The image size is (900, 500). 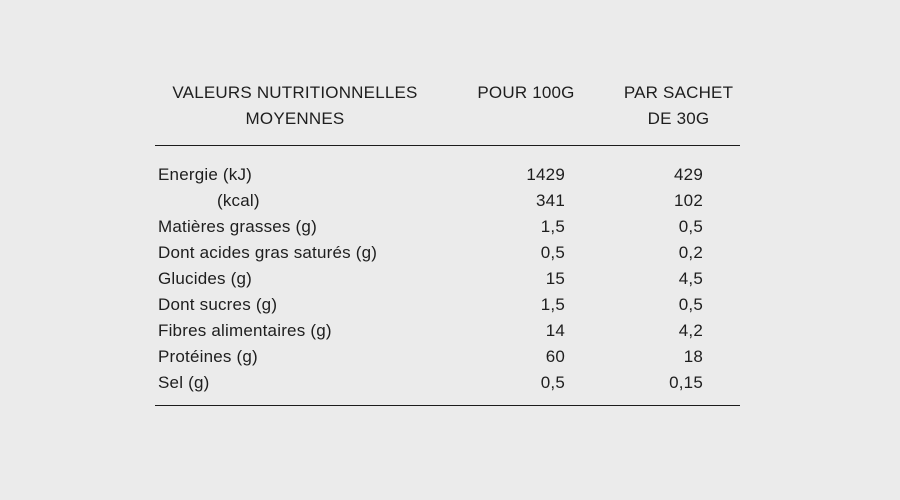 What do you see at coordinates (693, 356) in the screenshot?
I see `row-value-per-sachet: 18` at bounding box center [693, 356].